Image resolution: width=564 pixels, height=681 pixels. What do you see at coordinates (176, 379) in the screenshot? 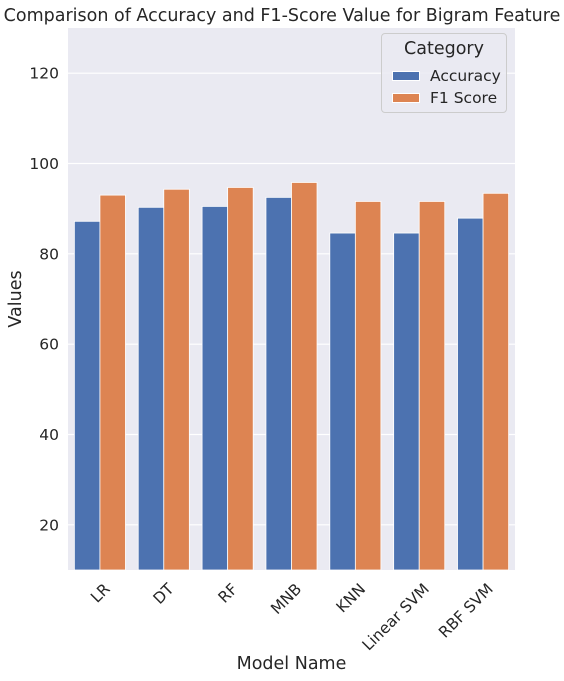
I see `bar-f1-score-dt` at bounding box center [176, 379].